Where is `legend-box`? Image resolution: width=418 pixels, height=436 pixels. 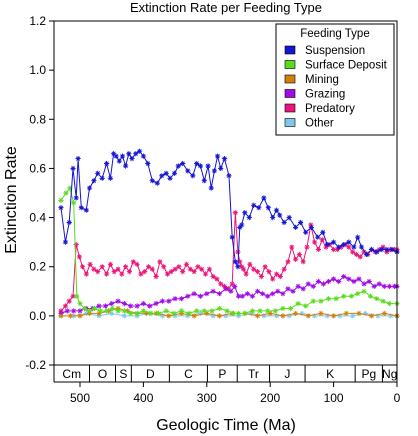 legend-box is located at coordinates (335, 79).